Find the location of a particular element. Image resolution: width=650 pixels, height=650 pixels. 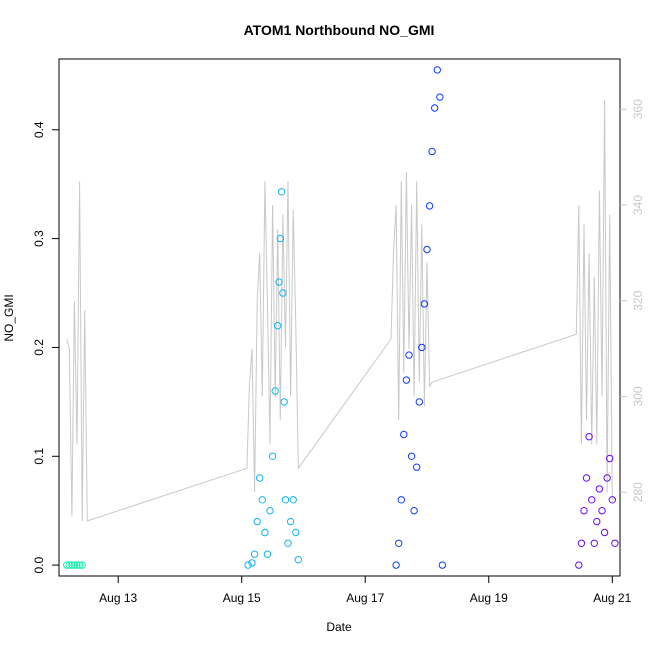

y-tick-label: 0.1 is located at coordinates (39, 456).